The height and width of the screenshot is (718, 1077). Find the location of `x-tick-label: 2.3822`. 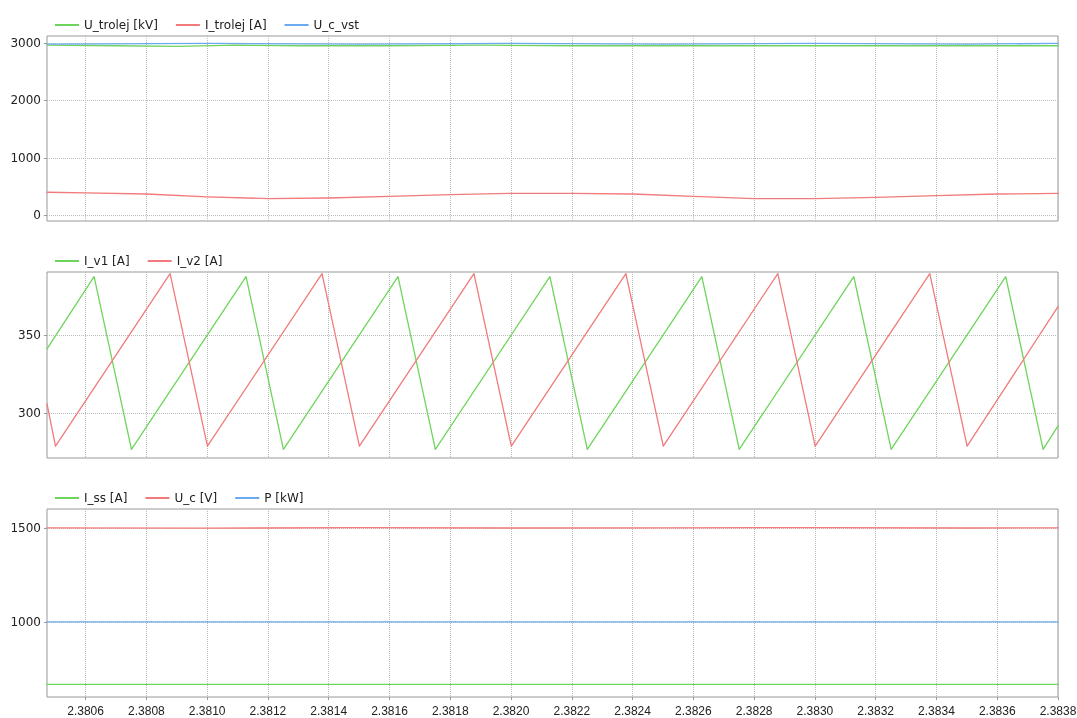

x-tick-label: 2.3822 is located at coordinates (572, 711).